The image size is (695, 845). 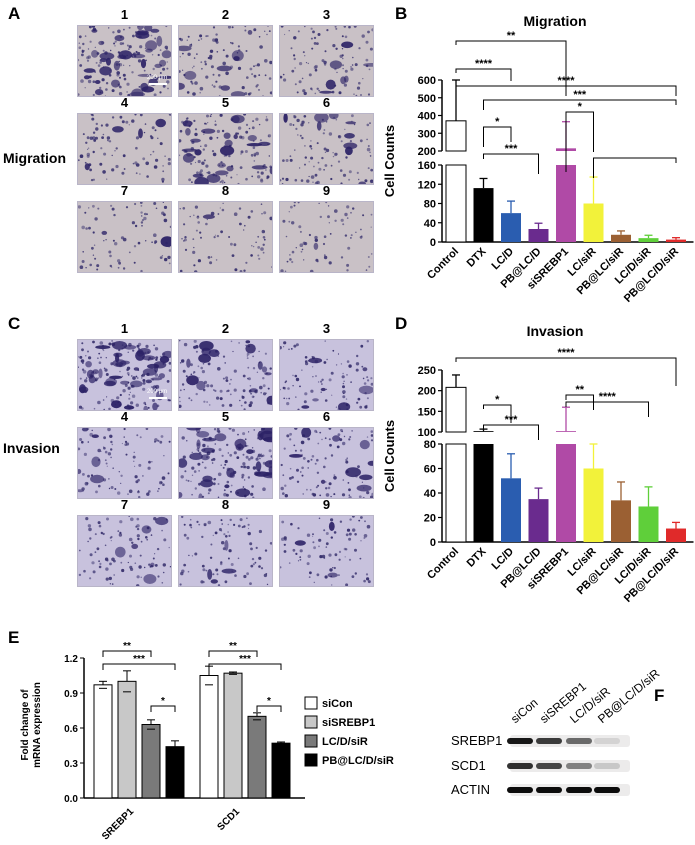 I want to click on legend-swatch, so click(x=311, y=760).